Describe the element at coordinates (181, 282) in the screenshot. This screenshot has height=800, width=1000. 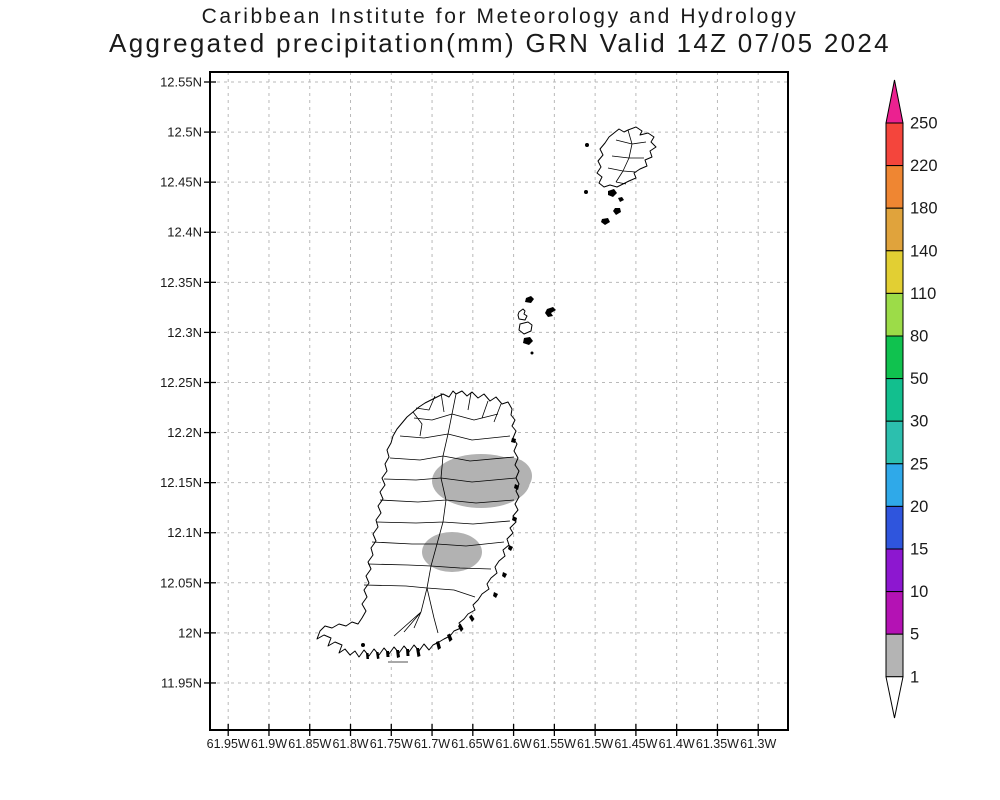
I see `lat-tick-label: 12.35N` at that location.